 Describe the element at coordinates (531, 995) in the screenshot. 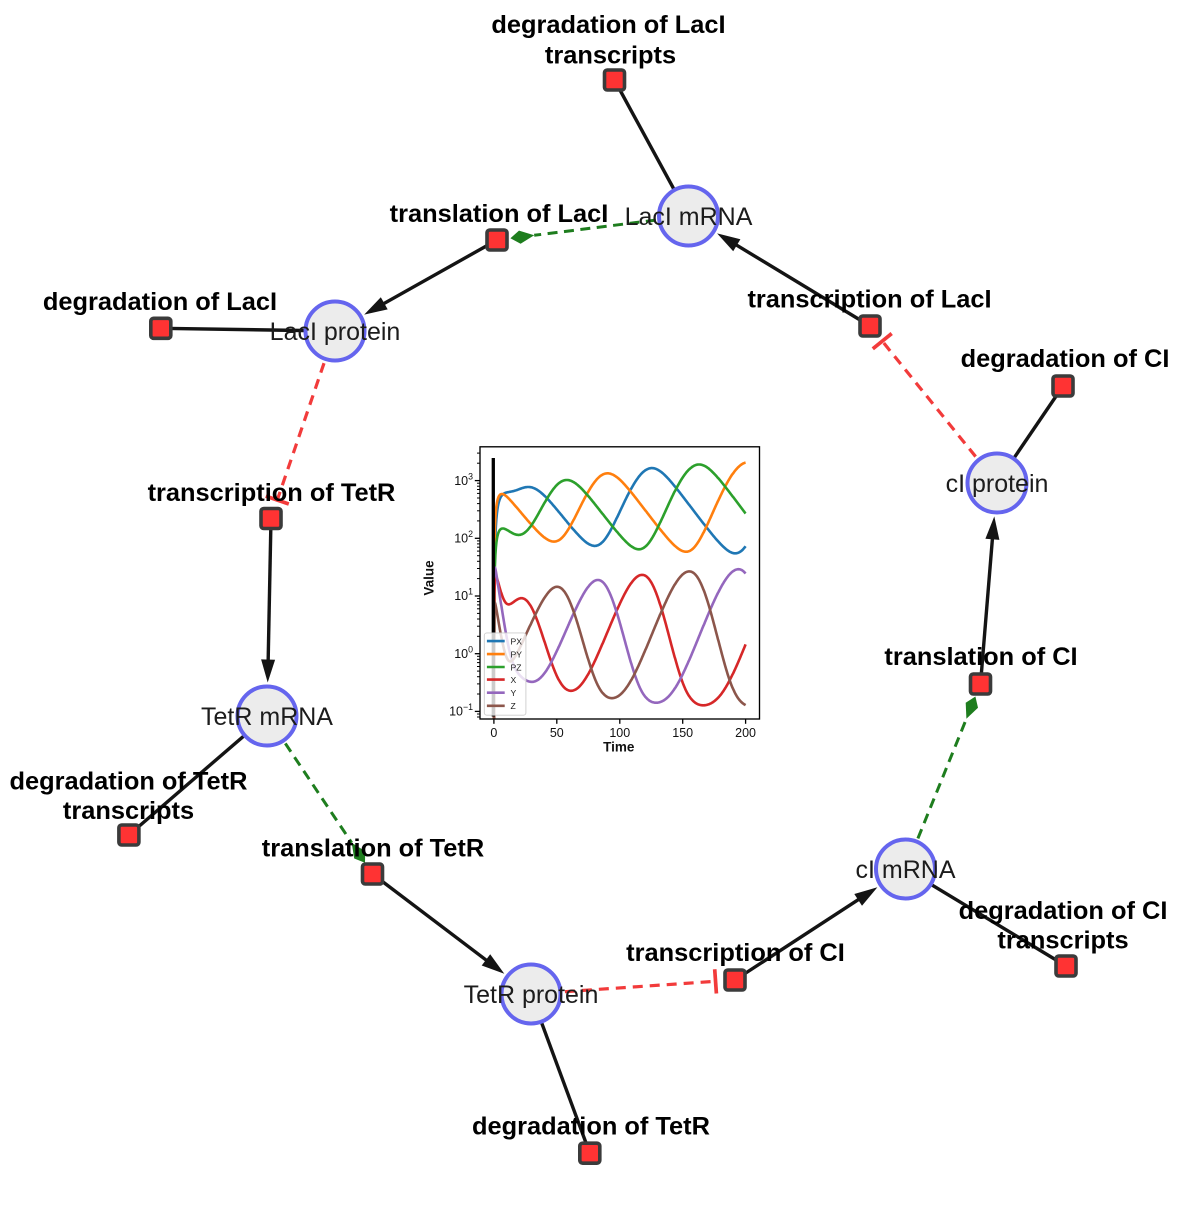

I see `svg-text: TetR protein` at that location.